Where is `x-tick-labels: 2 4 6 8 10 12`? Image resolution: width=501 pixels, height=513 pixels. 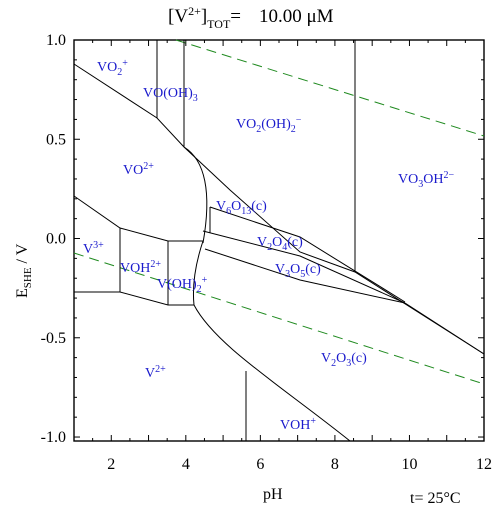 x-tick-labels: 2 4 6 8 10 12 is located at coordinates (299, 464).